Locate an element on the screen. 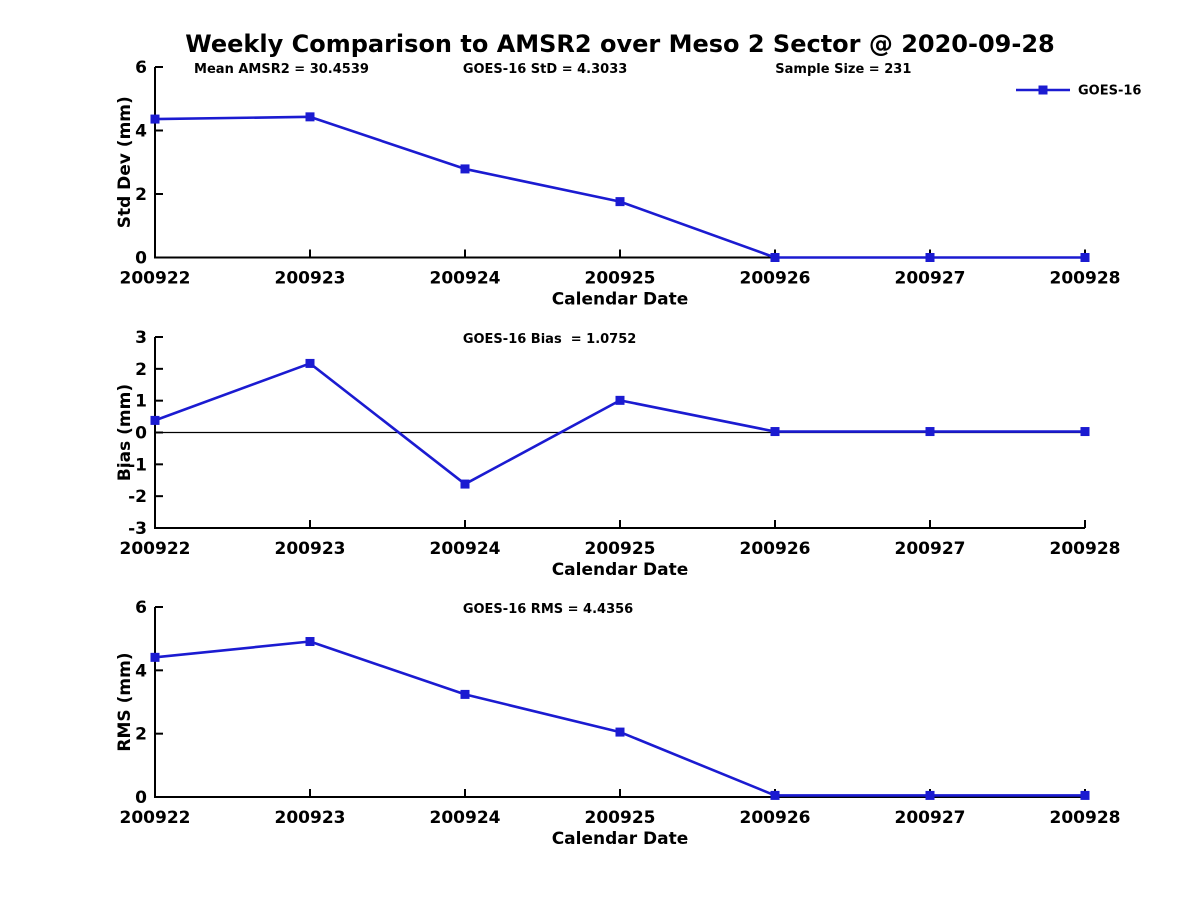  y-tick-label: -2 is located at coordinates (137, 497).